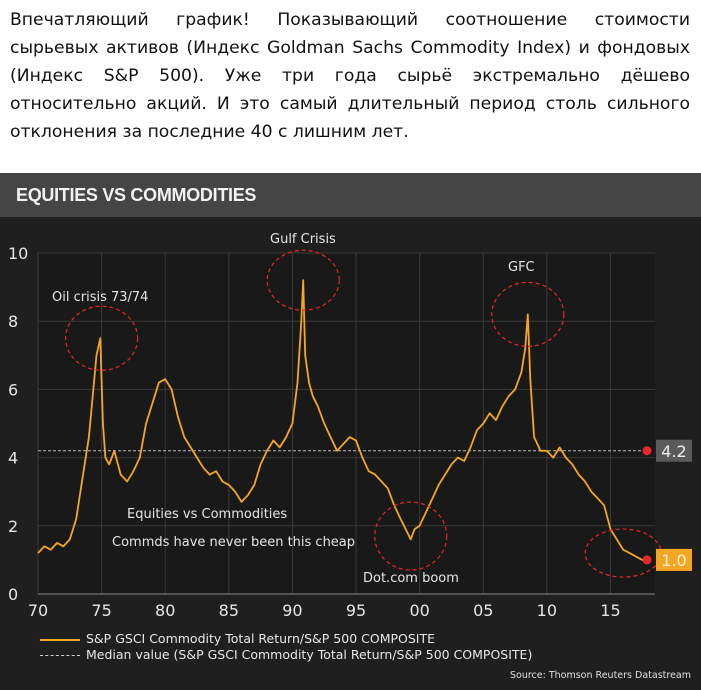 The image size is (701, 690). I want to click on x-tick-label: 10, so click(547, 610).